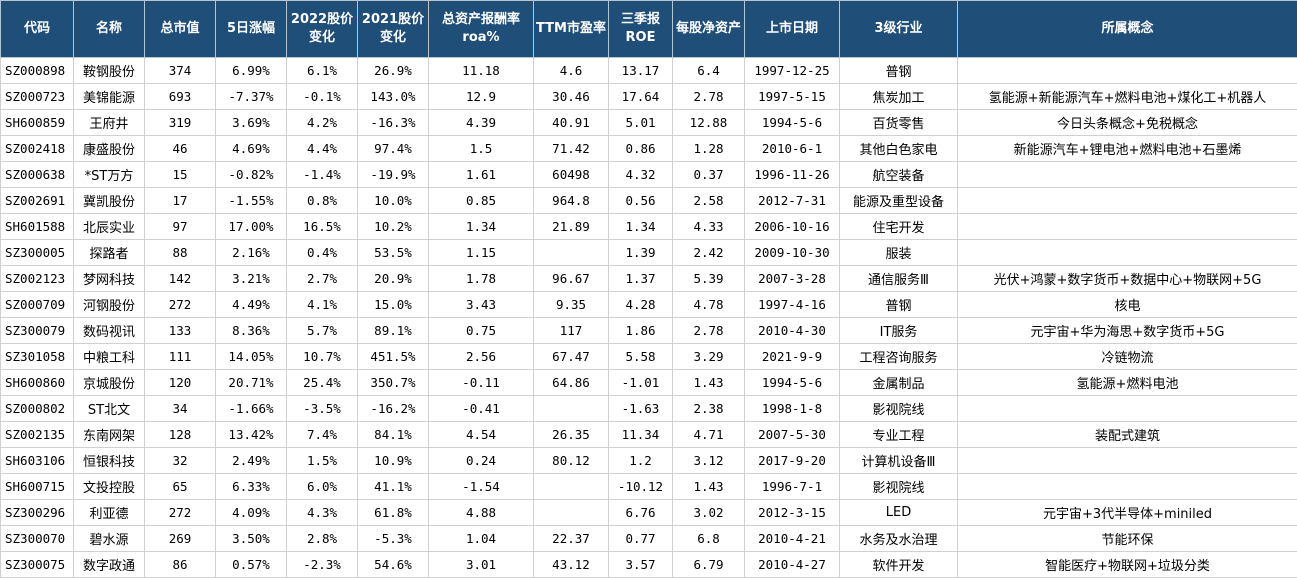  I want to click on cell-ttm-pe: 117, so click(571, 331).